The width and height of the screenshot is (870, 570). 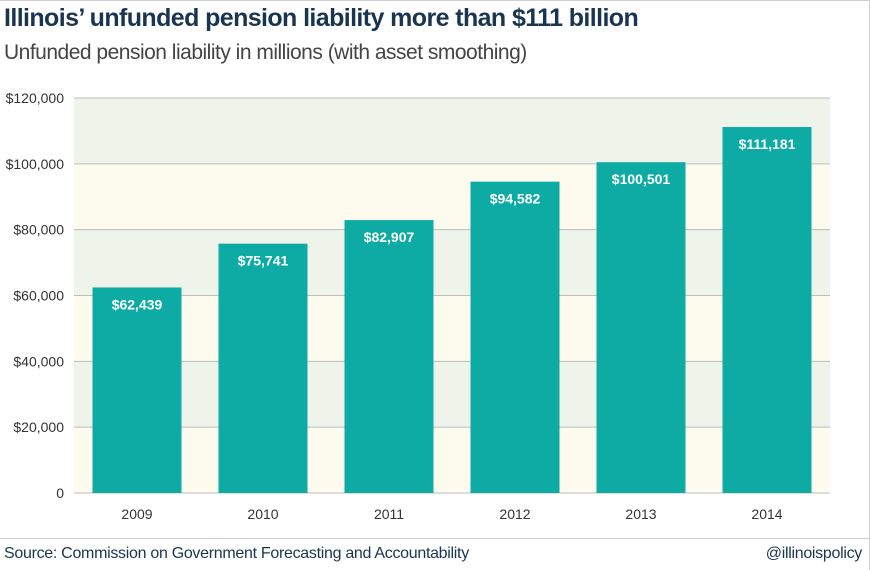 I want to click on footer-rule, so click(x=435, y=538).